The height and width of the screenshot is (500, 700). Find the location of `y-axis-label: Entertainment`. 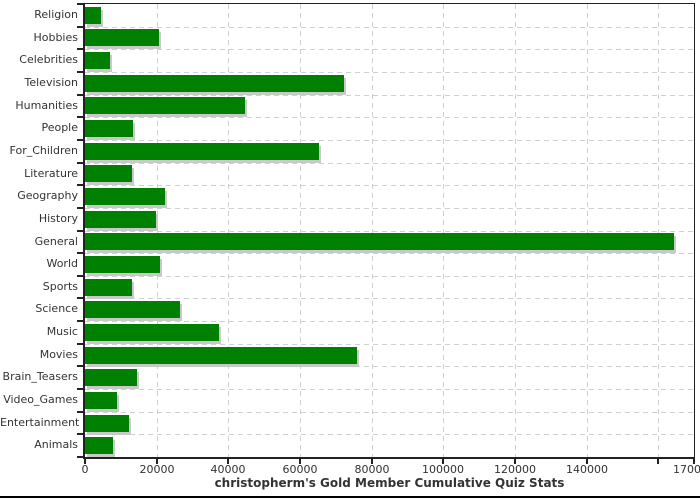

y-axis-label: Entertainment is located at coordinates (40, 422).